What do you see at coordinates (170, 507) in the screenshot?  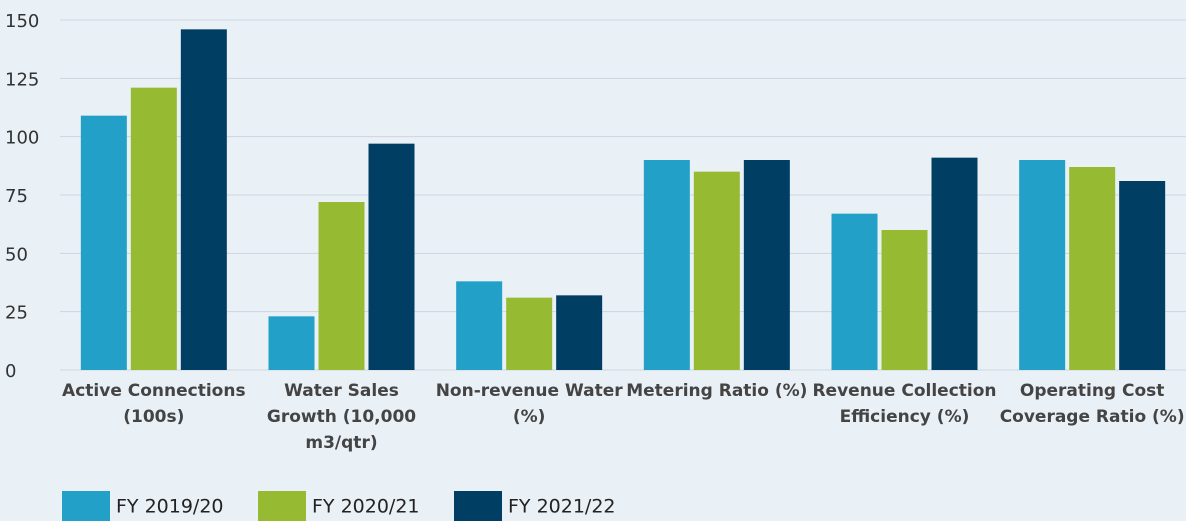 I see `legend-label: FY 2019/20` at bounding box center [170, 507].